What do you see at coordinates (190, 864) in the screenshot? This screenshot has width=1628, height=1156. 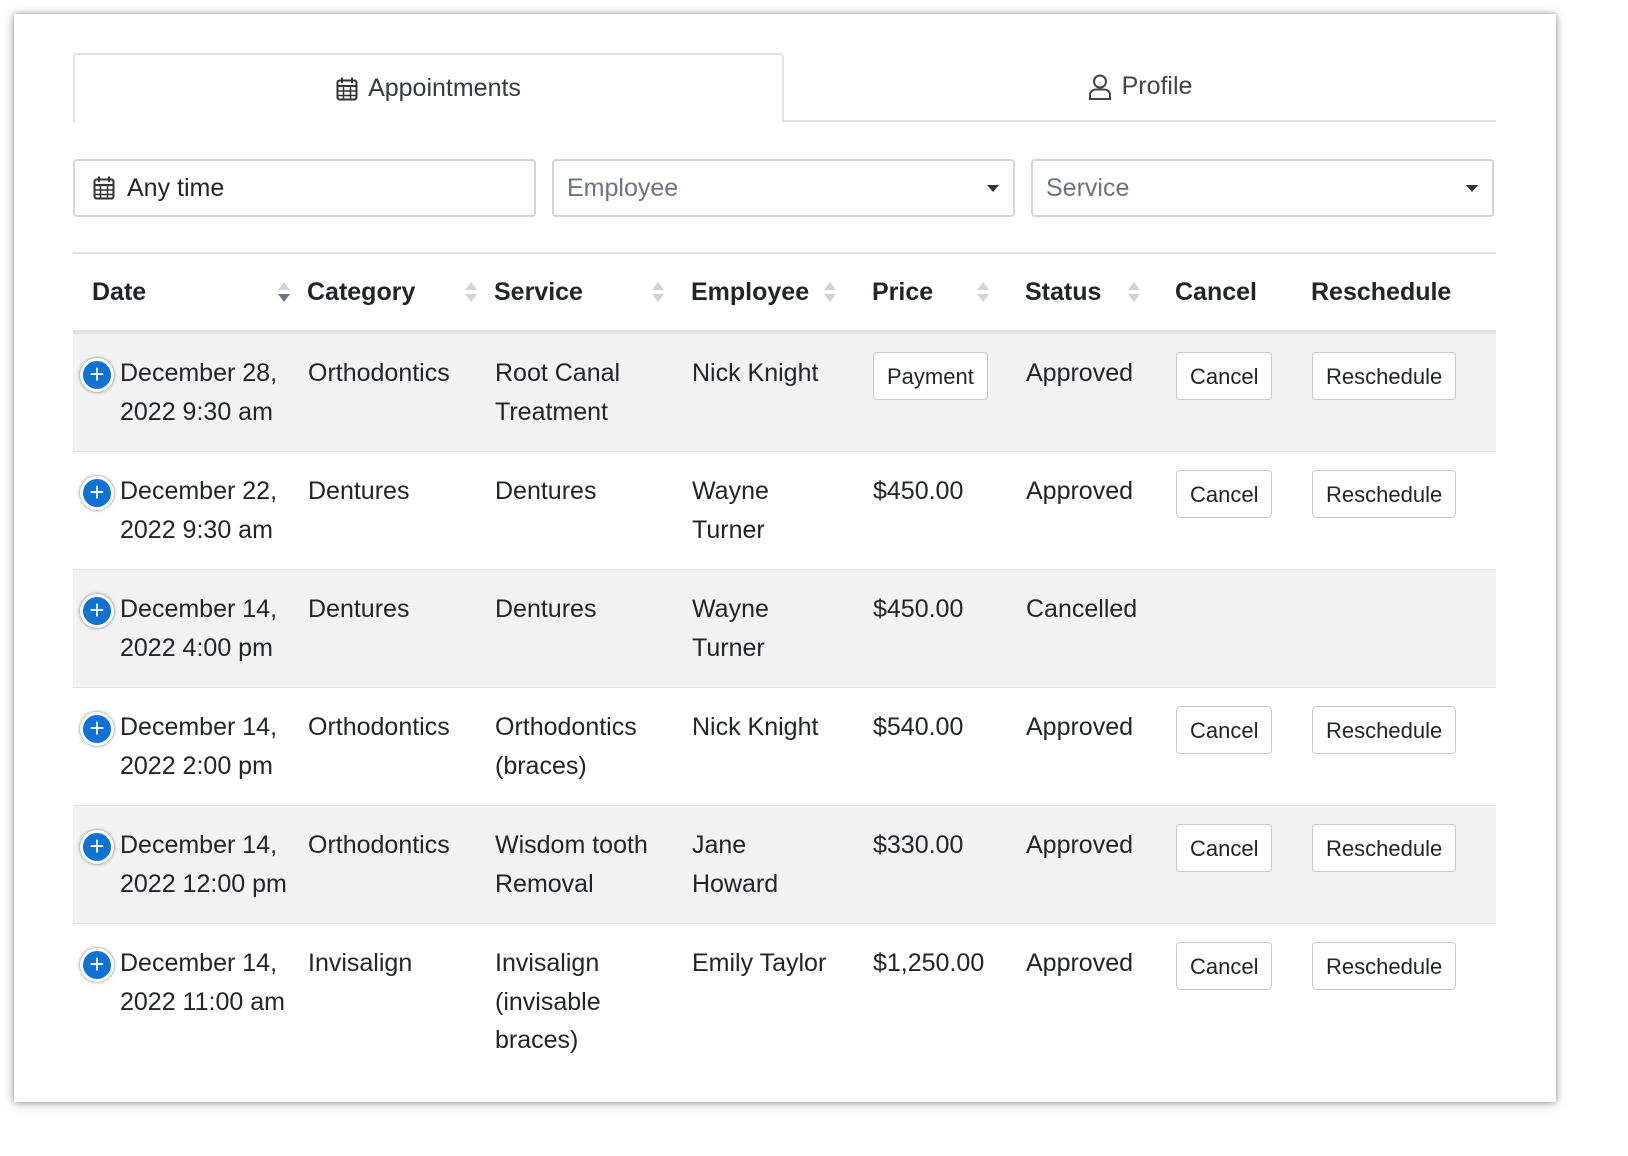 I see `date-cell: + December 14, 2022 12:00 pm` at bounding box center [190, 864].